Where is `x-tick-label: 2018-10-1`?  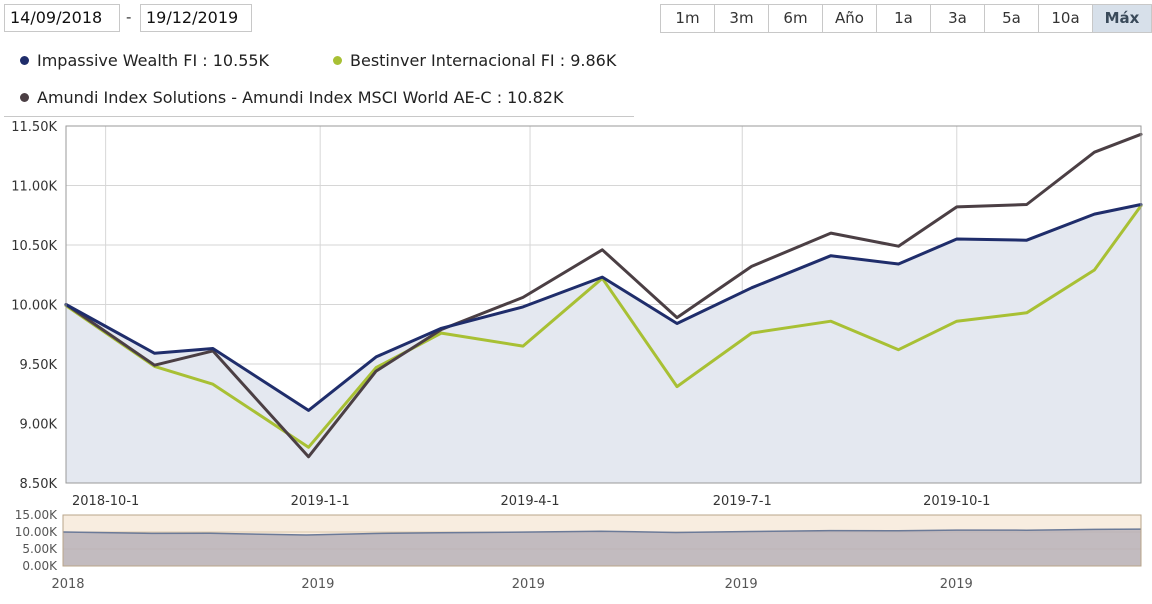 x-tick-label: 2018-10-1 is located at coordinates (105, 501).